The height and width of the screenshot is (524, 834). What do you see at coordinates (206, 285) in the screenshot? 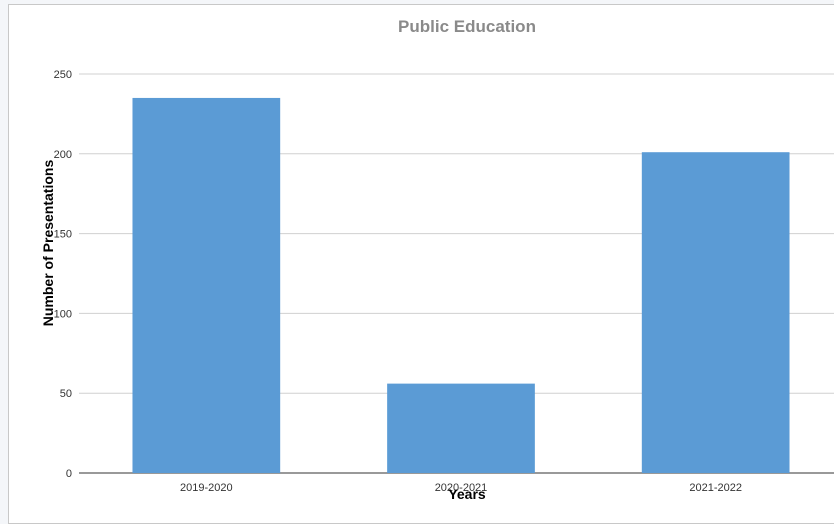
I see `bar-2019-2020` at bounding box center [206, 285].